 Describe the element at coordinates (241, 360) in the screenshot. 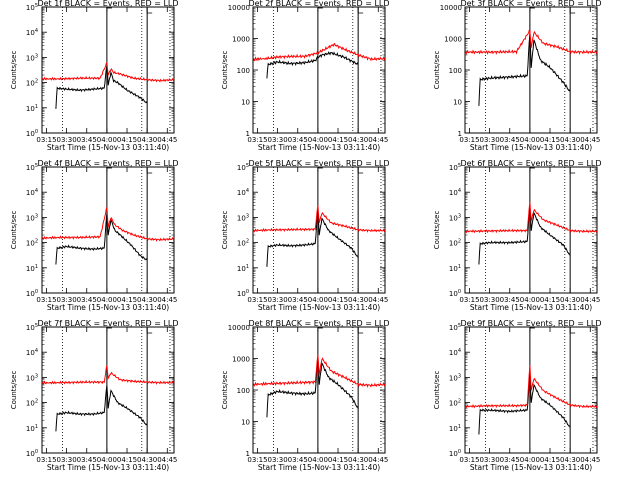

I see `y-tick-label: 1000` at that location.